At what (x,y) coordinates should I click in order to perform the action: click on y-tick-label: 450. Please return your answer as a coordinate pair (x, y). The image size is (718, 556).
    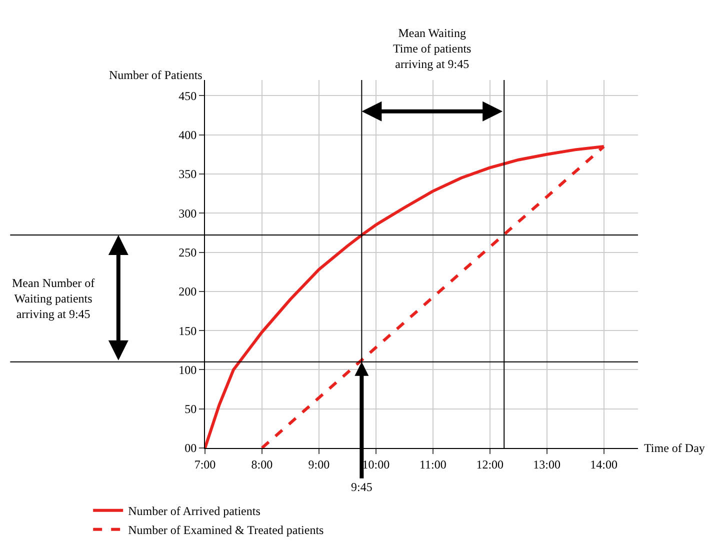
    Looking at the image, I should click on (187, 95).